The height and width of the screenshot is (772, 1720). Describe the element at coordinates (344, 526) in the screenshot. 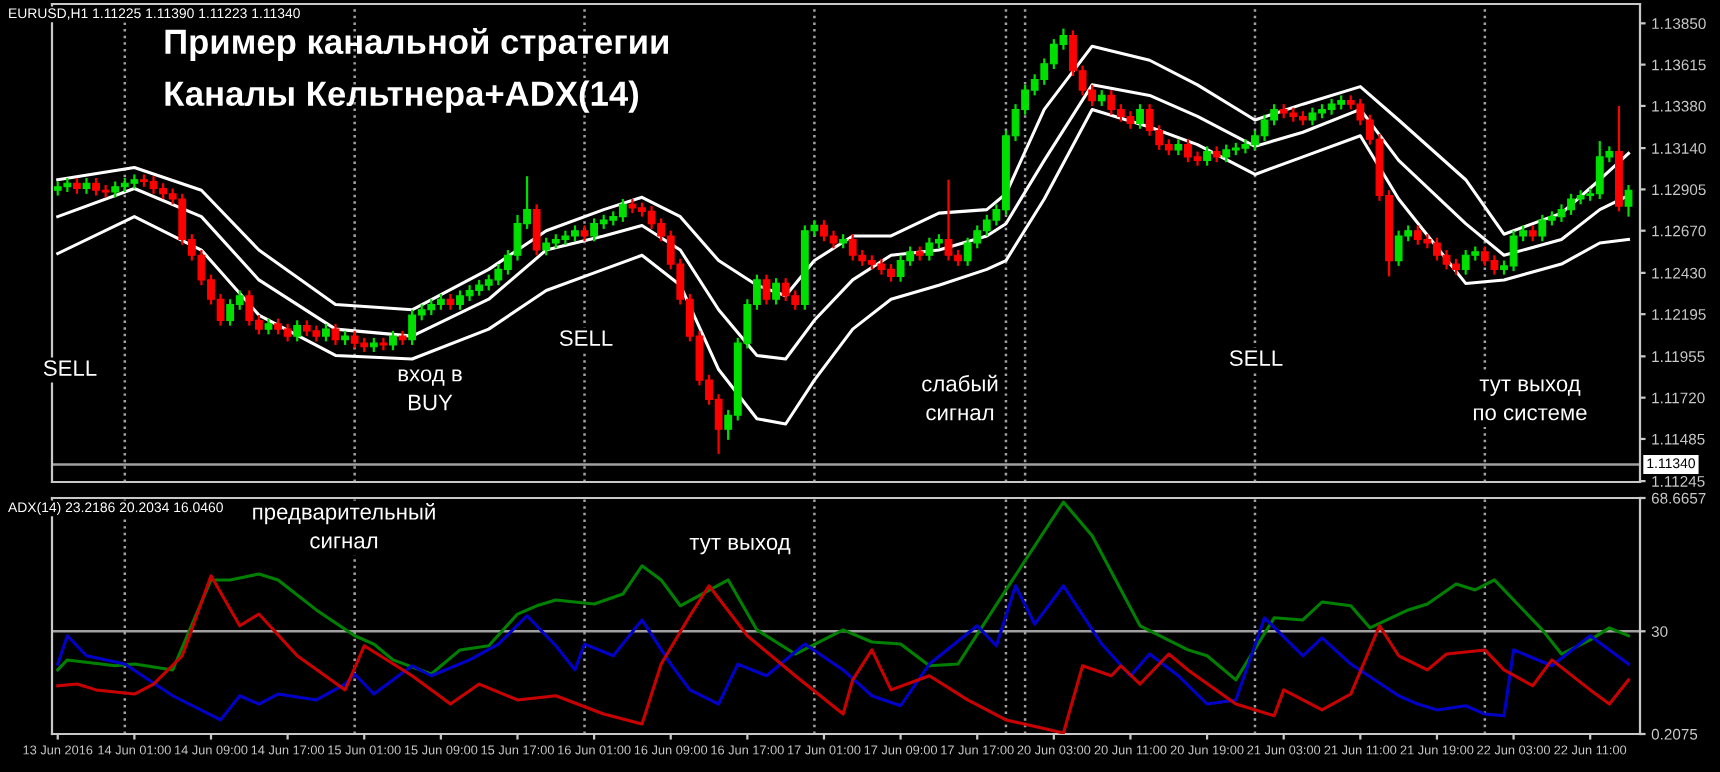

I see `annotation: предварительный сигнал` at that location.